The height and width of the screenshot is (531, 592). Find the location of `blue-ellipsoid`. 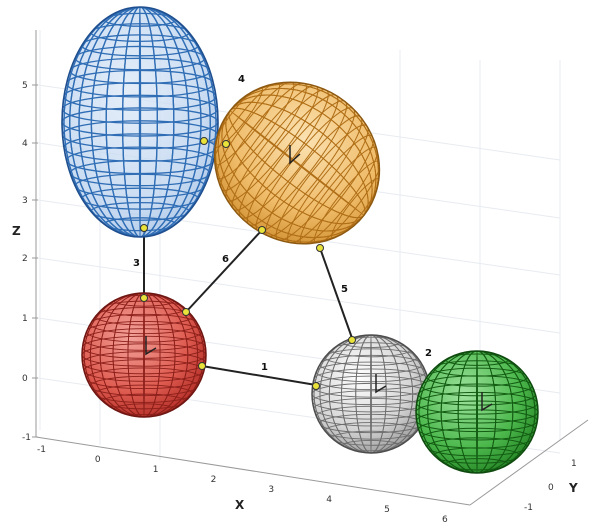

blue-ellipsoid is located at coordinates (140, 122).